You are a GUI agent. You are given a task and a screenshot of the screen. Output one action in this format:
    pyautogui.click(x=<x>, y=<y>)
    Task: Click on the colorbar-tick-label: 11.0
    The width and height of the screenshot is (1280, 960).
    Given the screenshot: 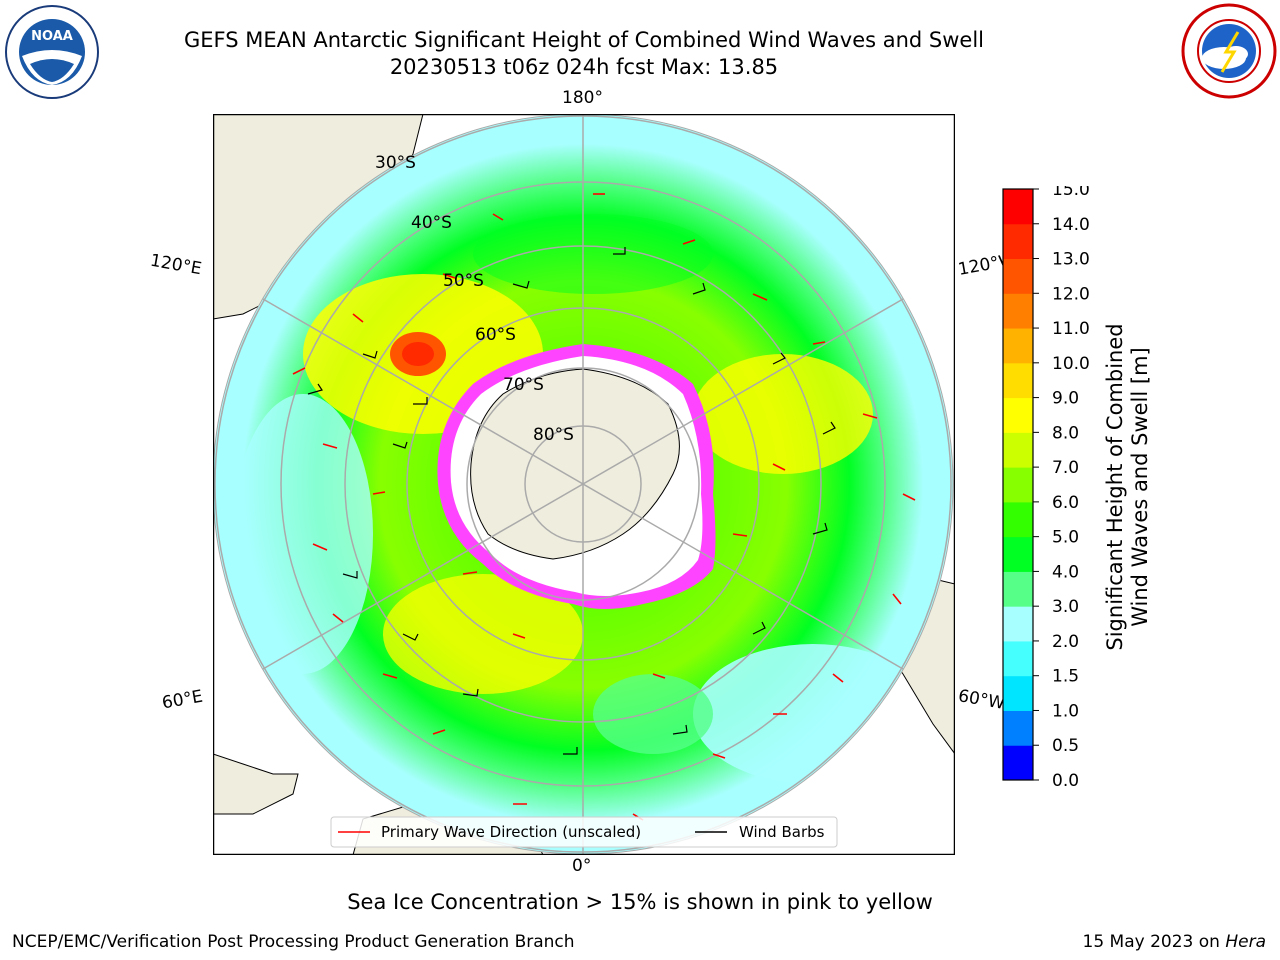 What is the action you would take?
    pyautogui.click(x=1071, y=329)
    